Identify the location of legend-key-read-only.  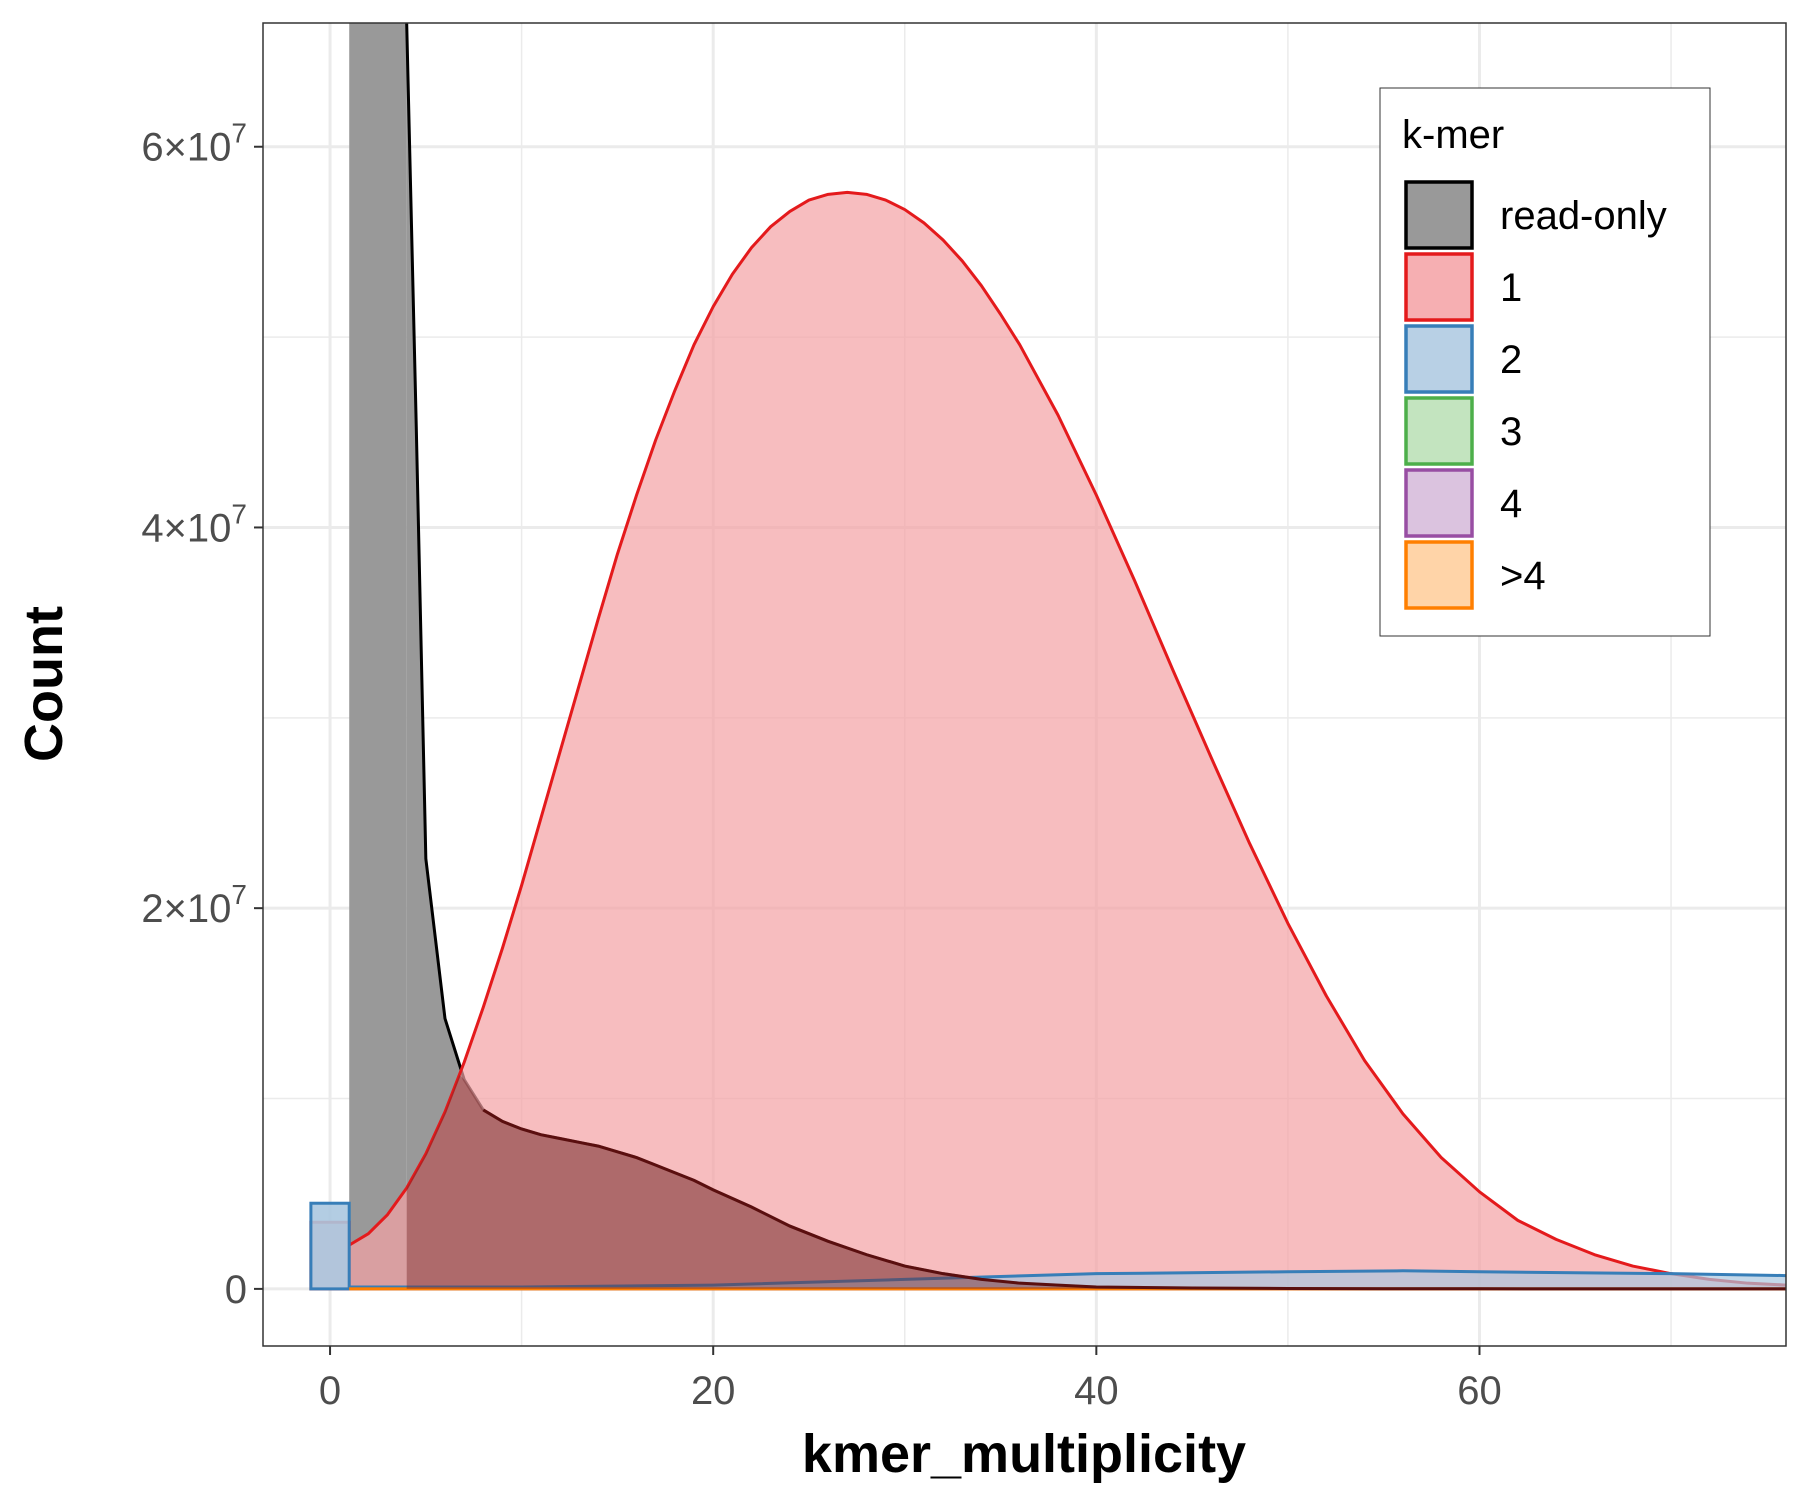
(1439, 215).